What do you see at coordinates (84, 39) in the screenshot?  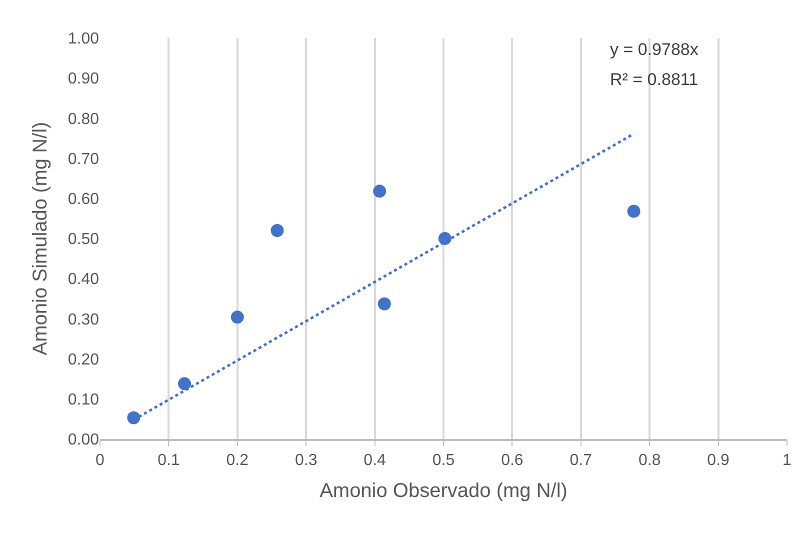 I see `y-tick-label: 1.00` at bounding box center [84, 39].